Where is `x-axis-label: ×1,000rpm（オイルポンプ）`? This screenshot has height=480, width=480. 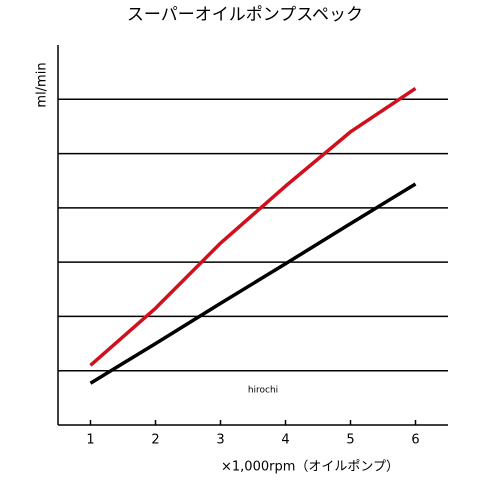 x-axis-label: ×1,000rpm（オイルポンプ） is located at coordinates (310, 467).